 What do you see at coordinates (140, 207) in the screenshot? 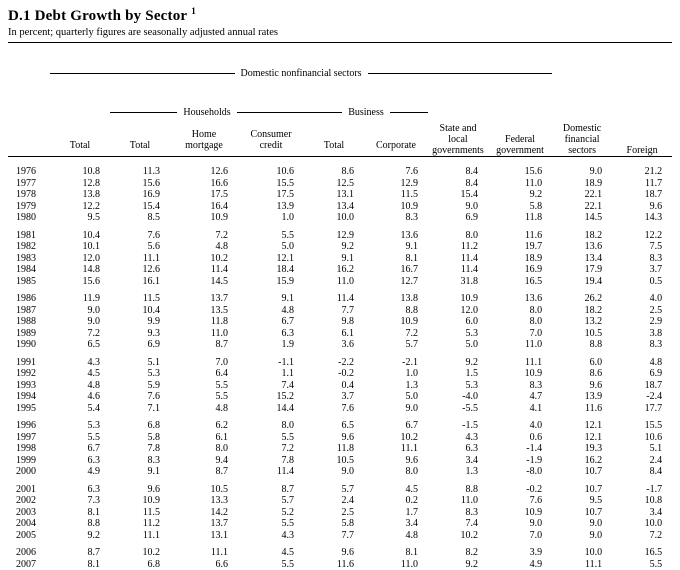
I see `value-cell: 15.4` at bounding box center [140, 207].